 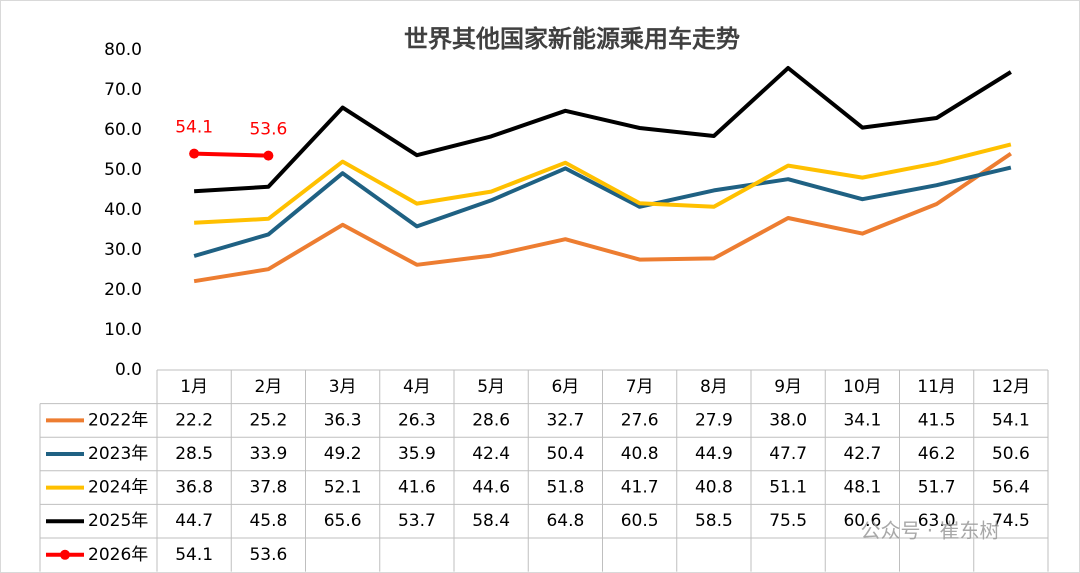 I want to click on table-cell: 26.3, so click(x=417, y=420).